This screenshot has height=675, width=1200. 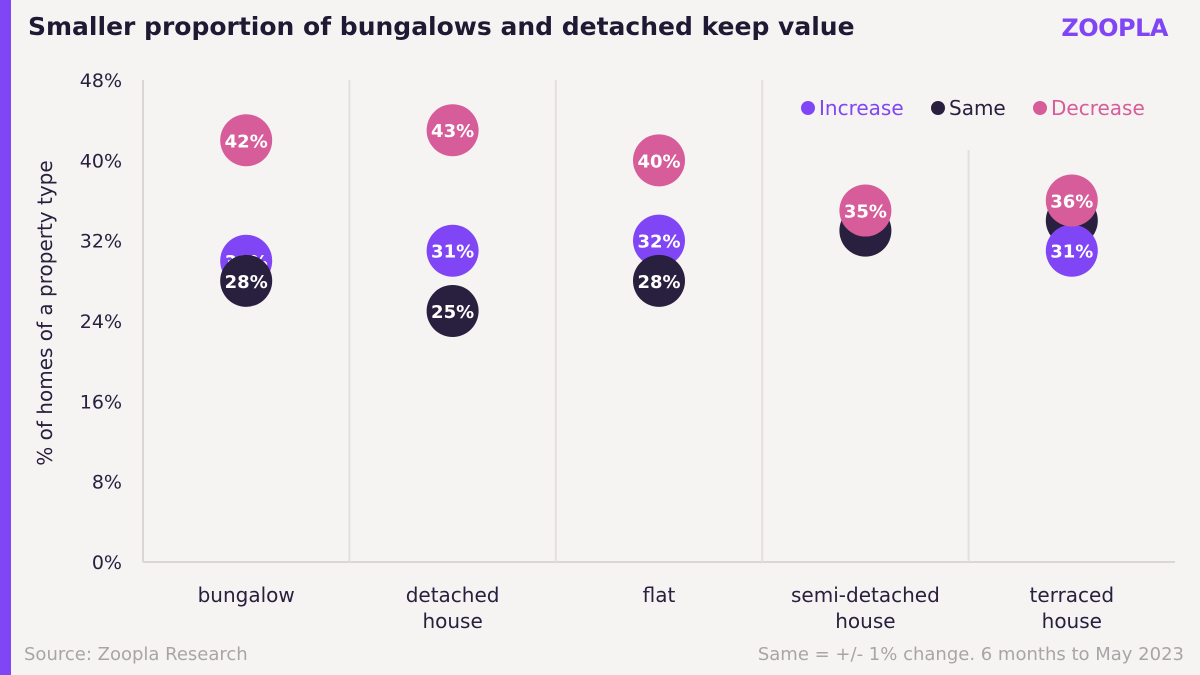 I want to click on category-label: flat, so click(x=659, y=595).